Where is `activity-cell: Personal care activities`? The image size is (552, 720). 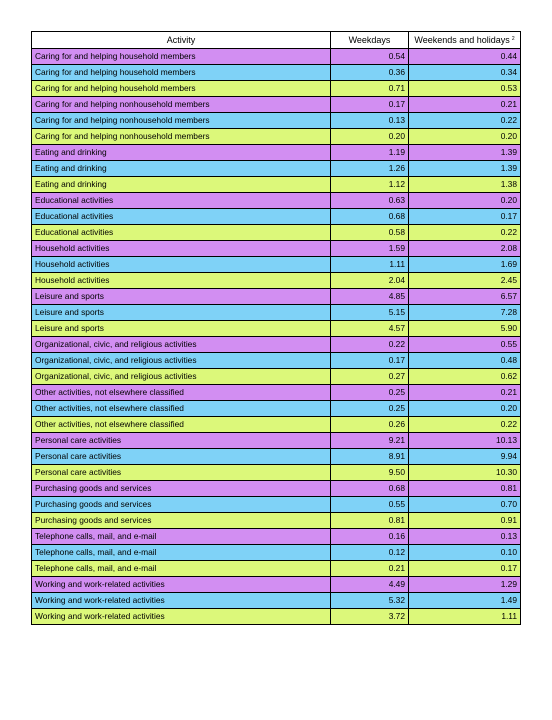 activity-cell: Personal care activities is located at coordinates (181, 472).